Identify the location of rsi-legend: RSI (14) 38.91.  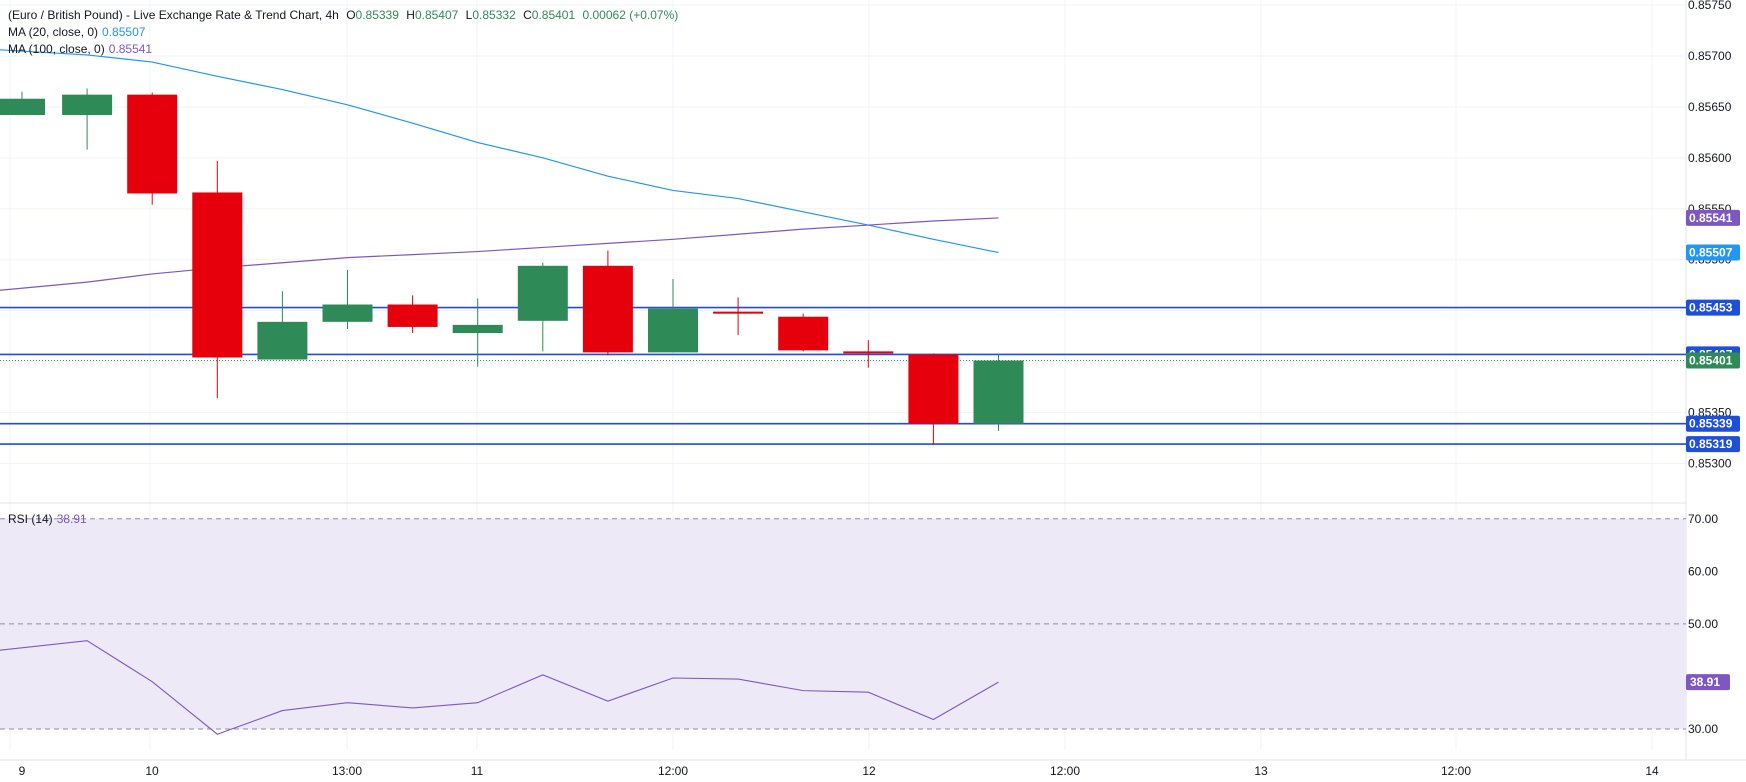
(47, 519).